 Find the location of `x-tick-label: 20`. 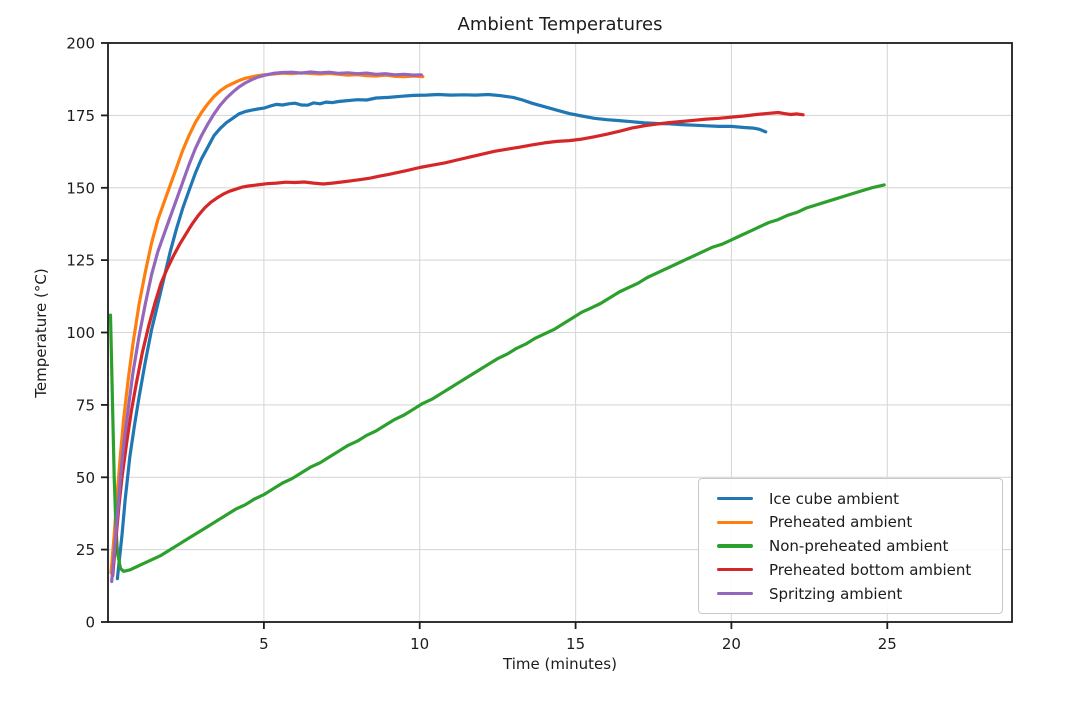

x-tick-label: 20 is located at coordinates (731, 644).